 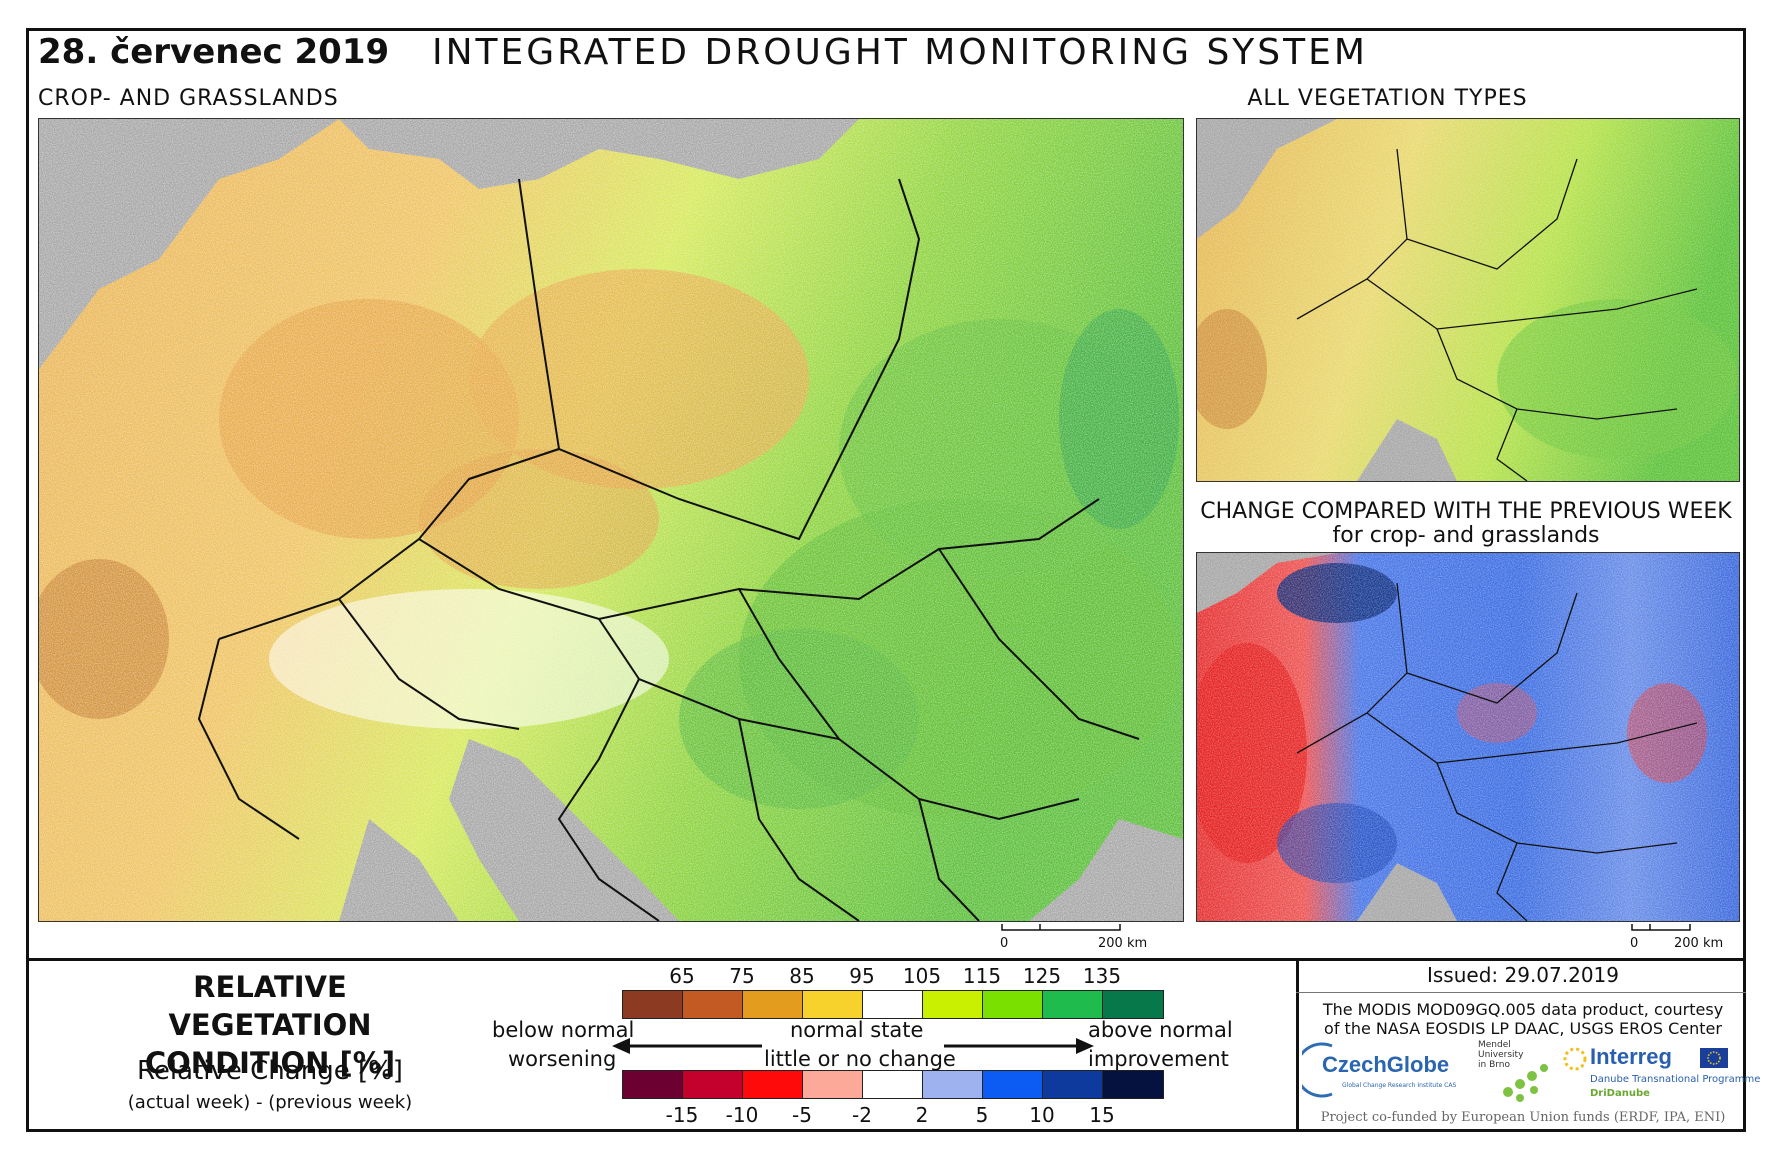 What do you see at coordinates (802, 1115) in the screenshot?
I see `change-tick-label: -5` at bounding box center [802, 1115].